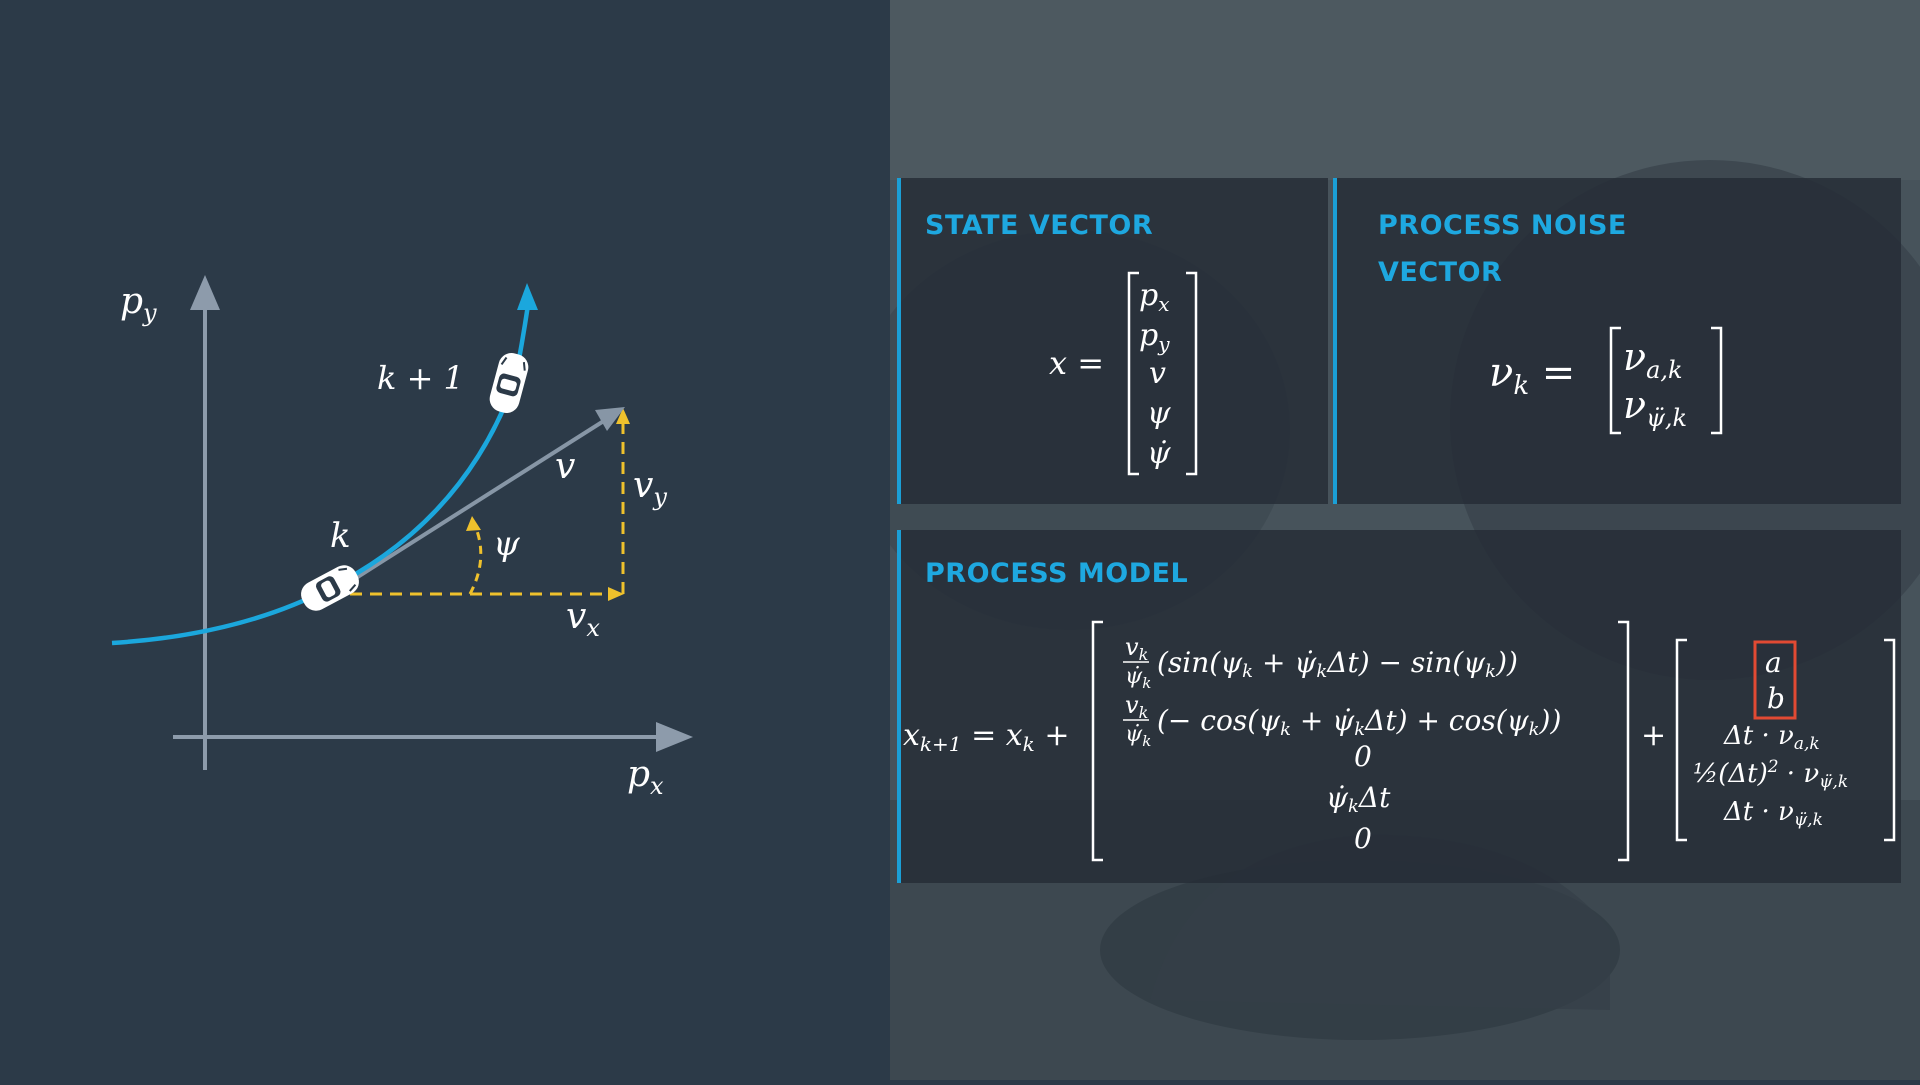 The image size is (1920, 1085). Describe the element at coordinates (1039, 225) in the screenshot. I see `state-vector-title: STATE VECTOR` at that location.